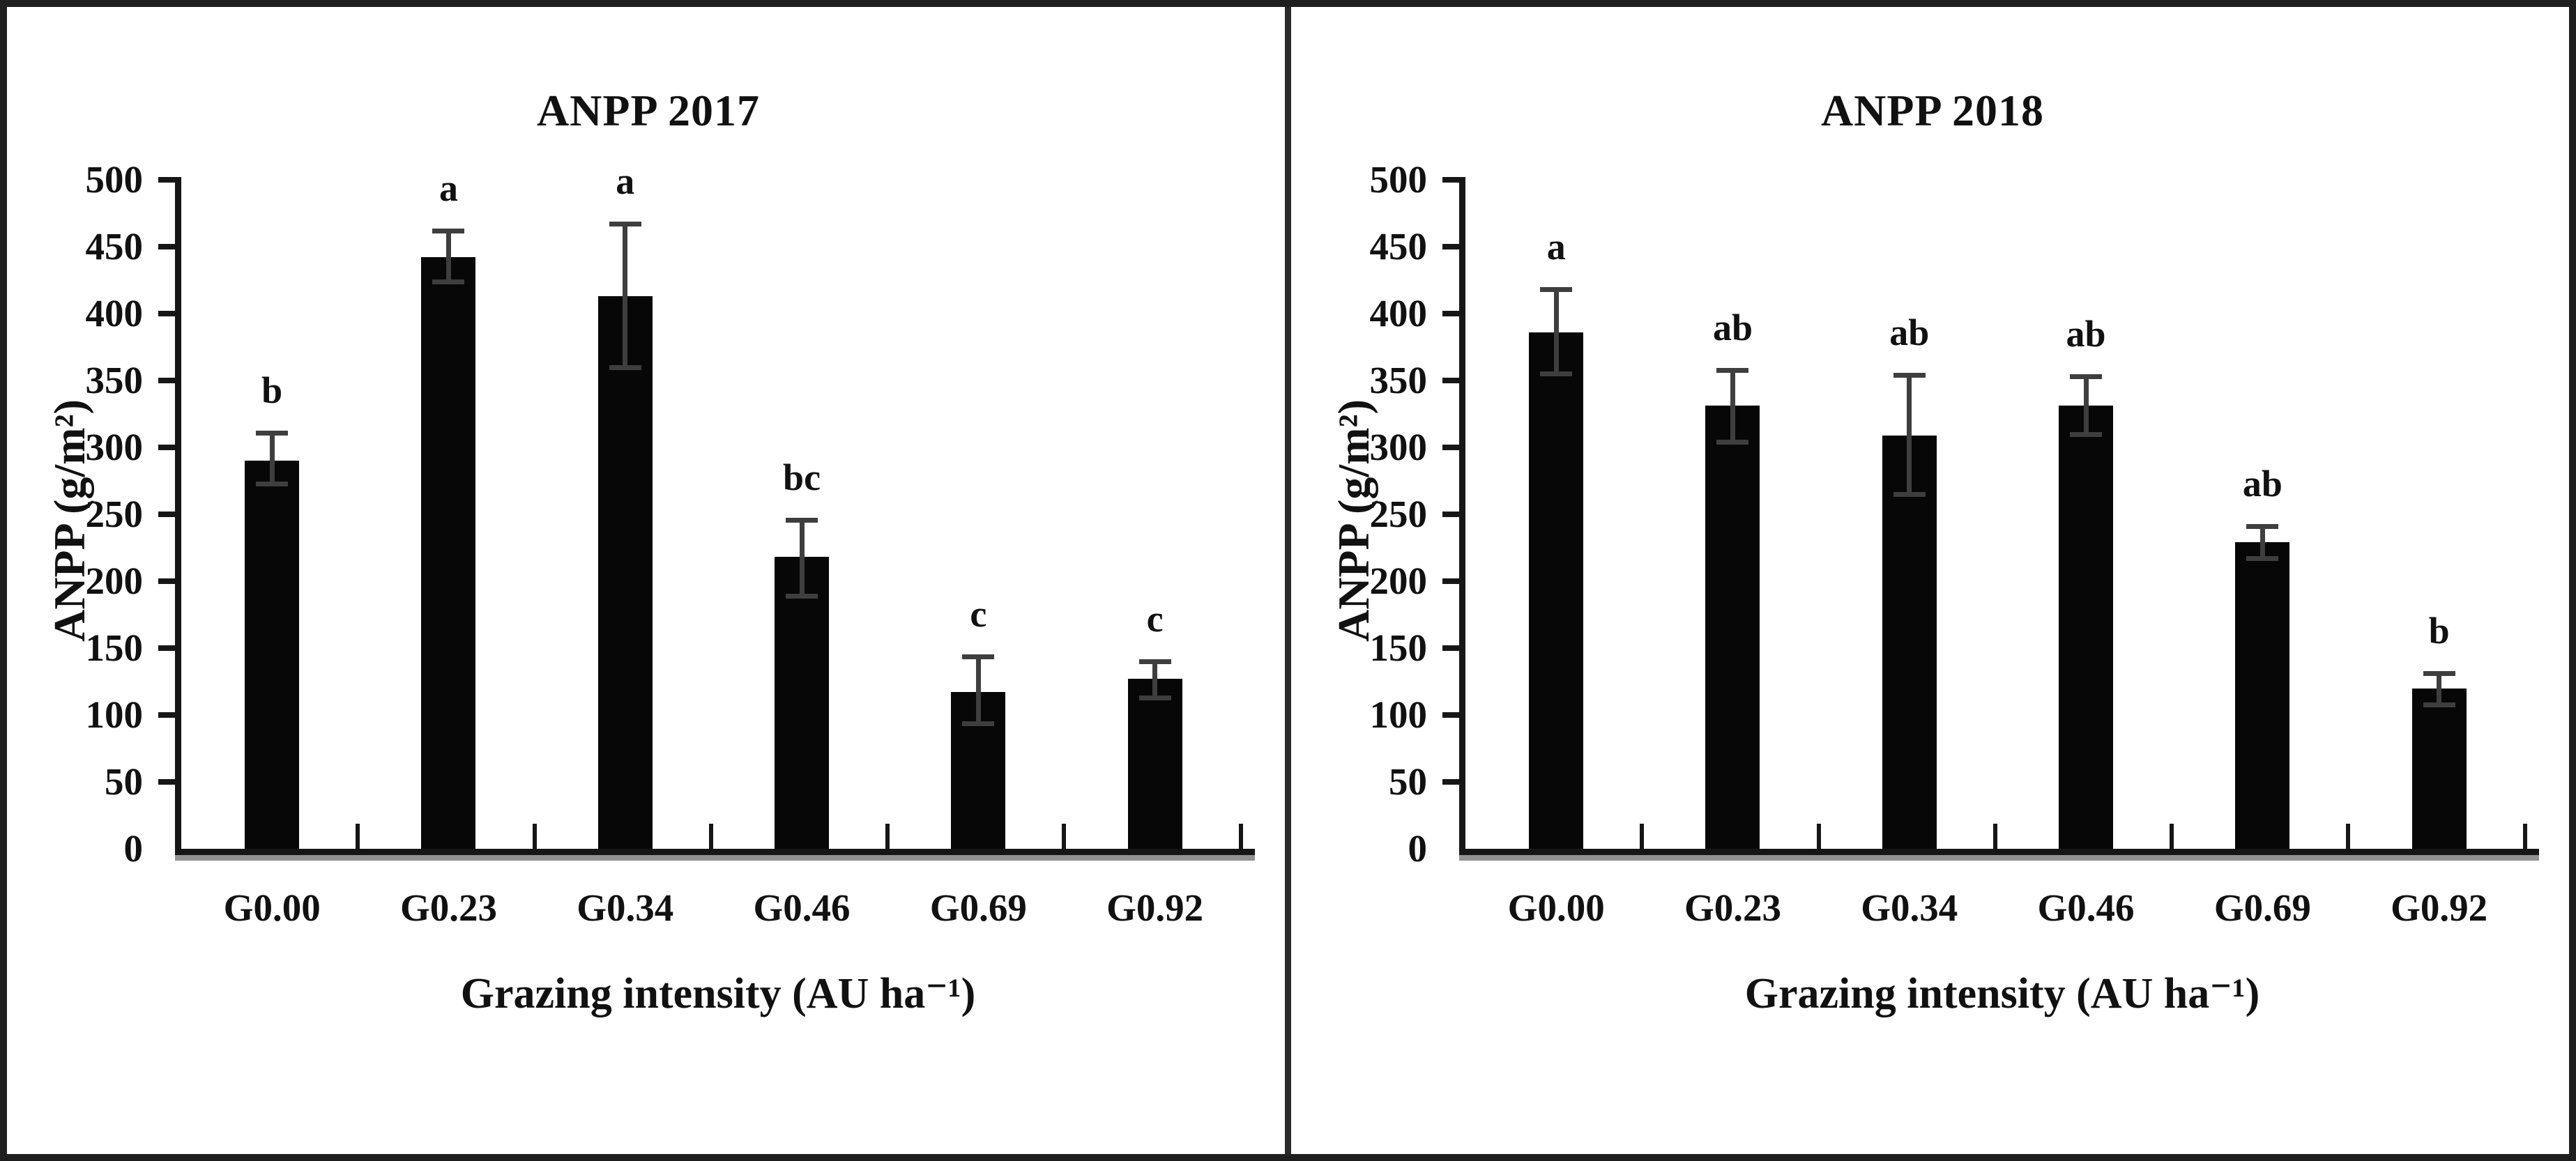 The width and height of the screenshot is (2576, 1161). I want to click on chart-title: ANPP 2018, so click(1933, 110).